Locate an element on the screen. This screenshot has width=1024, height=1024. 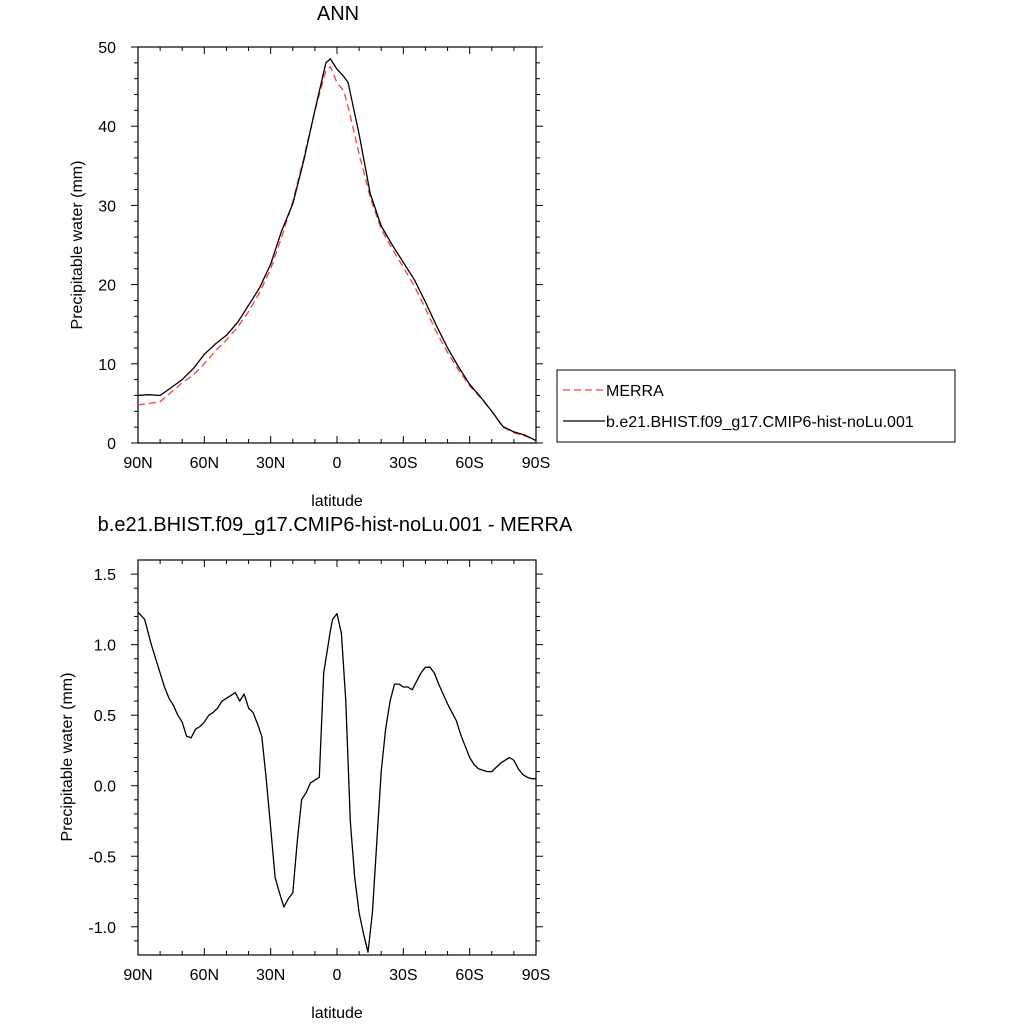
legend-box is located at coordinates (756, 406).